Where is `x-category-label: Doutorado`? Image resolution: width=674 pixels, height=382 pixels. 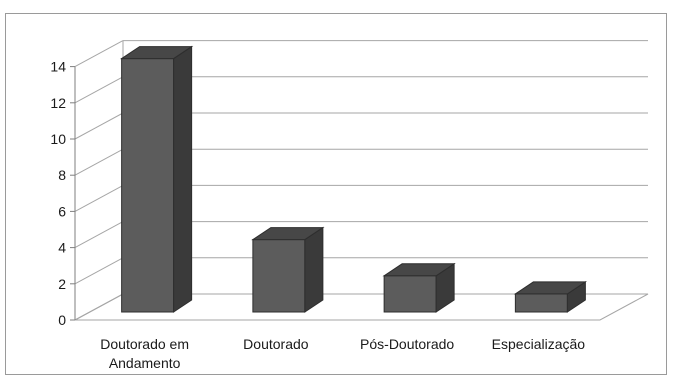 x-category-label: Doutorado is located at coordinates (276, 344).